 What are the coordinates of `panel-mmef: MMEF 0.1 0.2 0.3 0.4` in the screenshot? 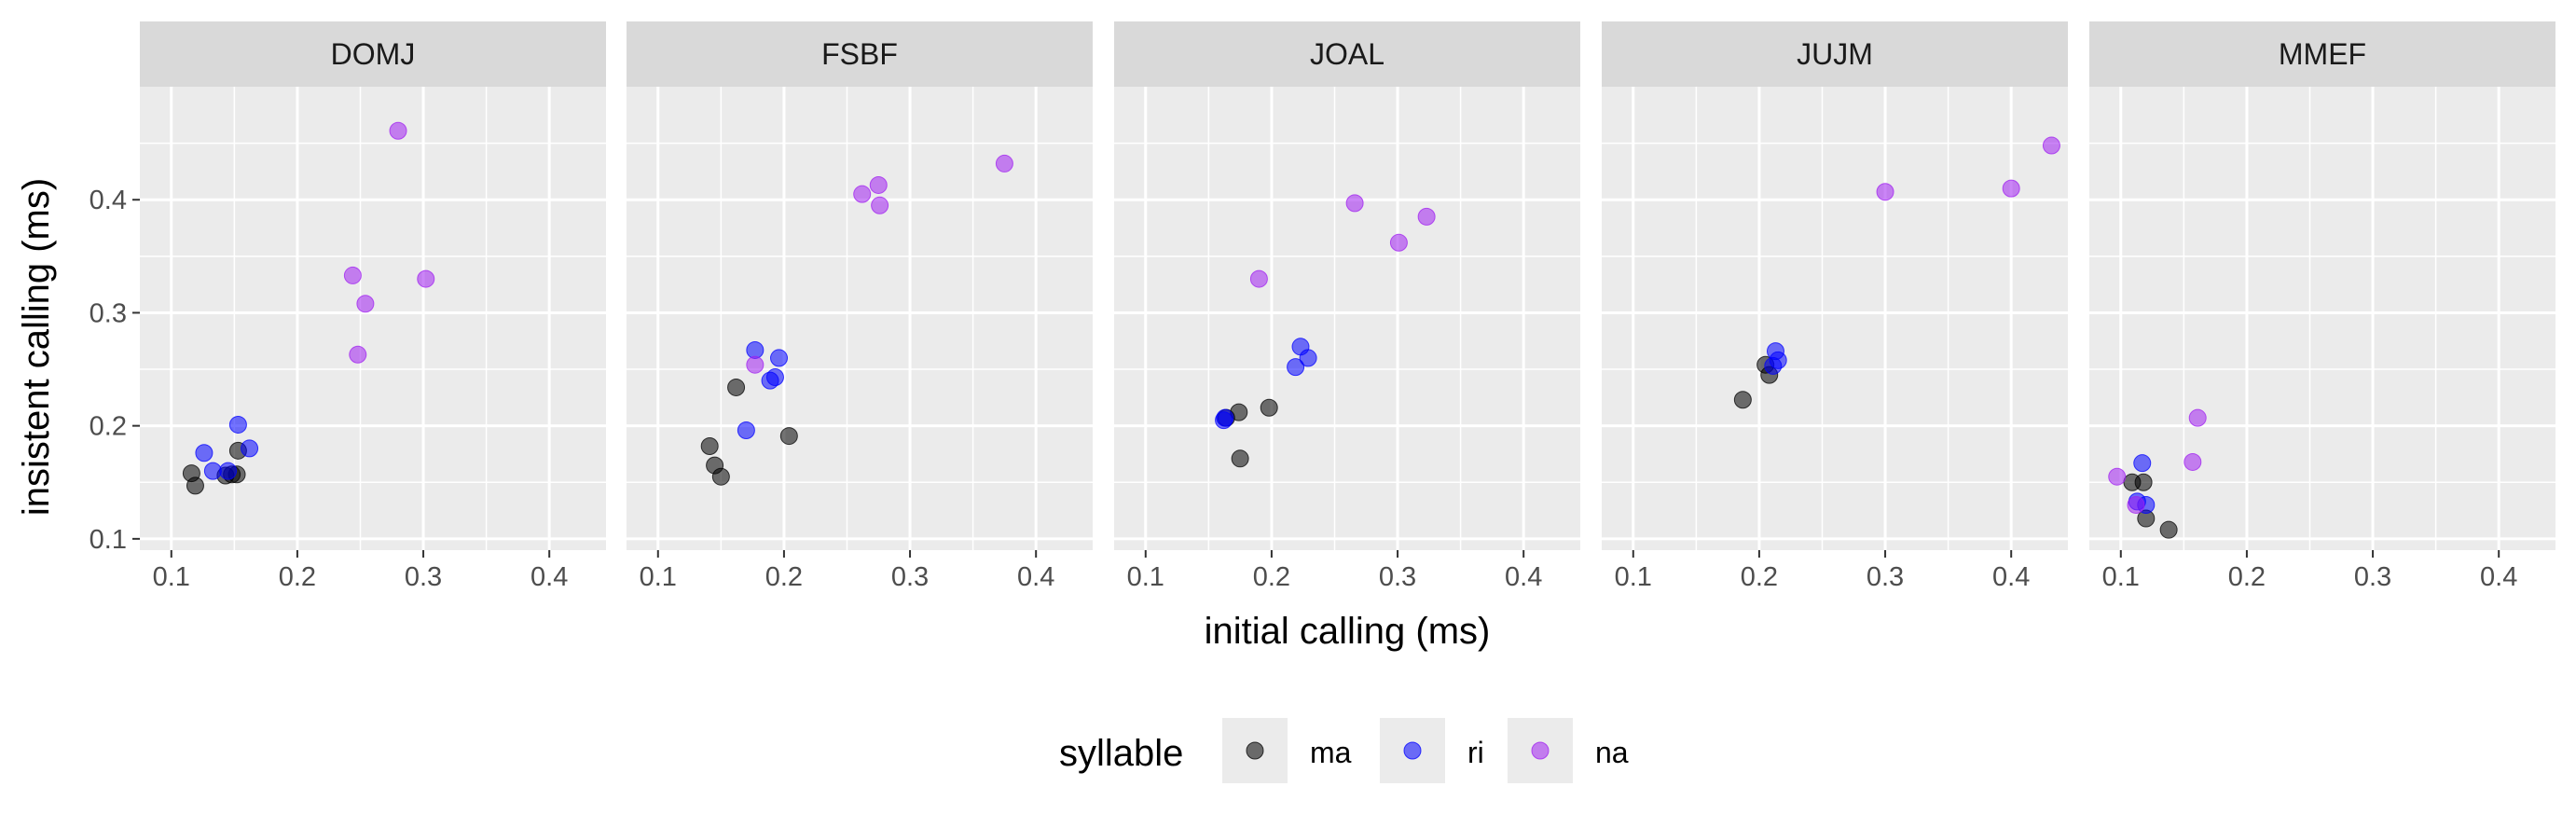 It's located at (2322, 306).